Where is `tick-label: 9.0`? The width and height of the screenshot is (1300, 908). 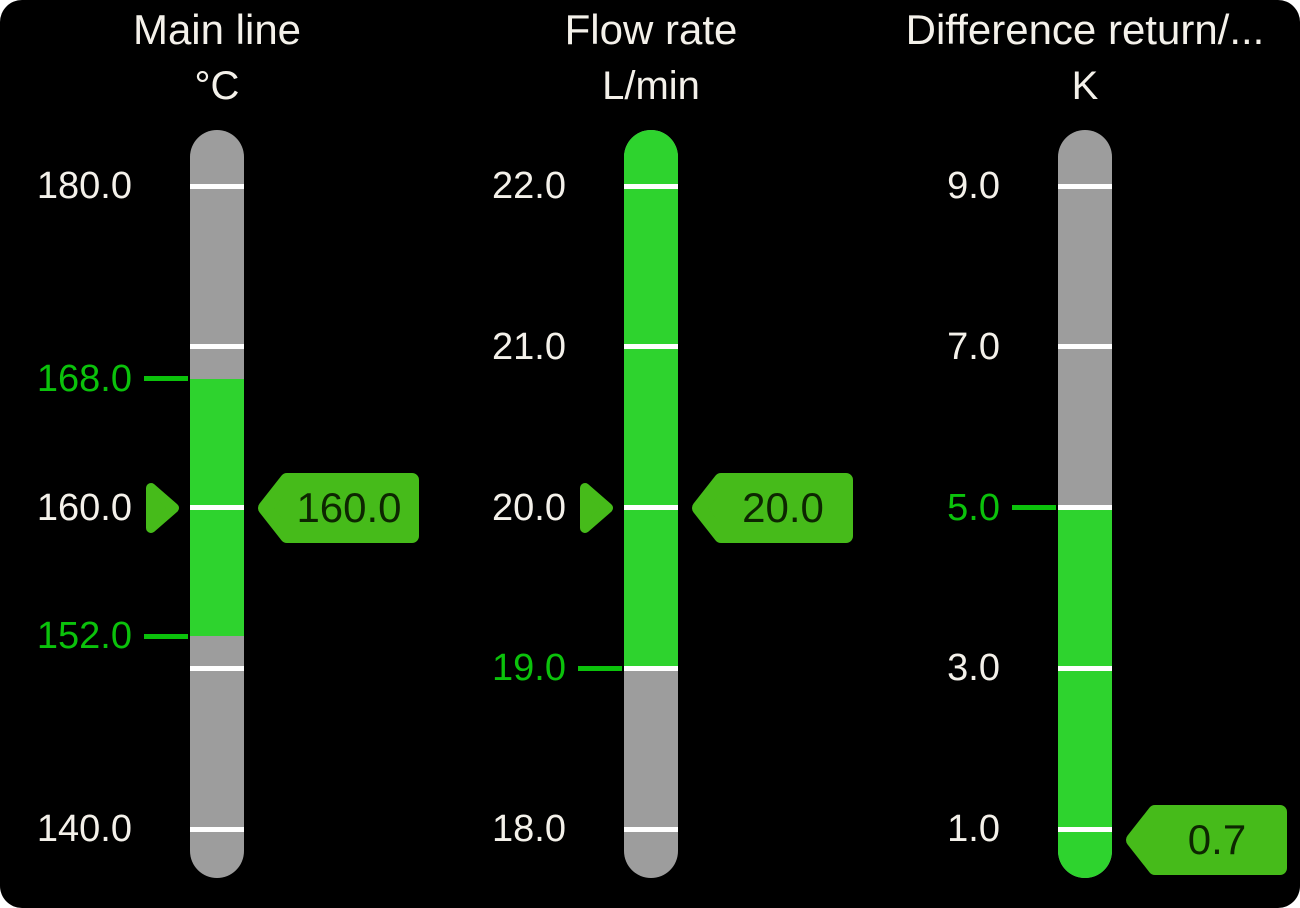 tick-label: 9.0 is located at coordinates (973, 186).